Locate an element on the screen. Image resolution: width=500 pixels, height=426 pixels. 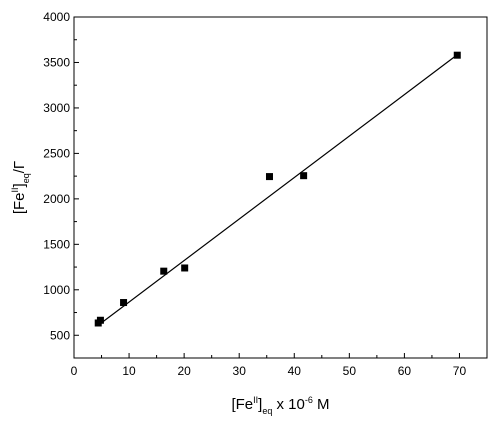
x-title-close: ] is located at coordinates (260, 404).